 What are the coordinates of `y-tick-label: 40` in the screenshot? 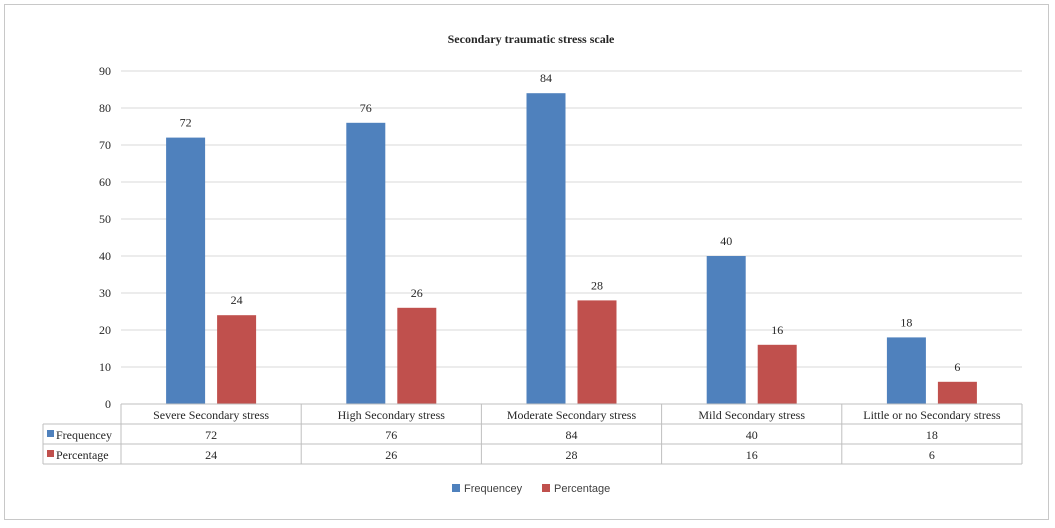 It's located at (105, 256).